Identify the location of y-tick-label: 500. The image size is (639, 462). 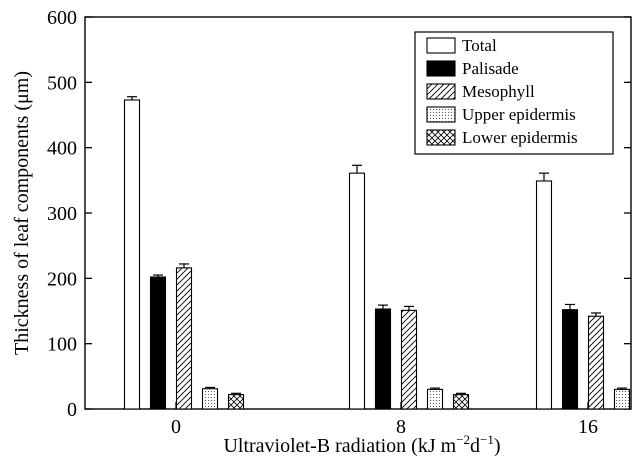
(62, 83).